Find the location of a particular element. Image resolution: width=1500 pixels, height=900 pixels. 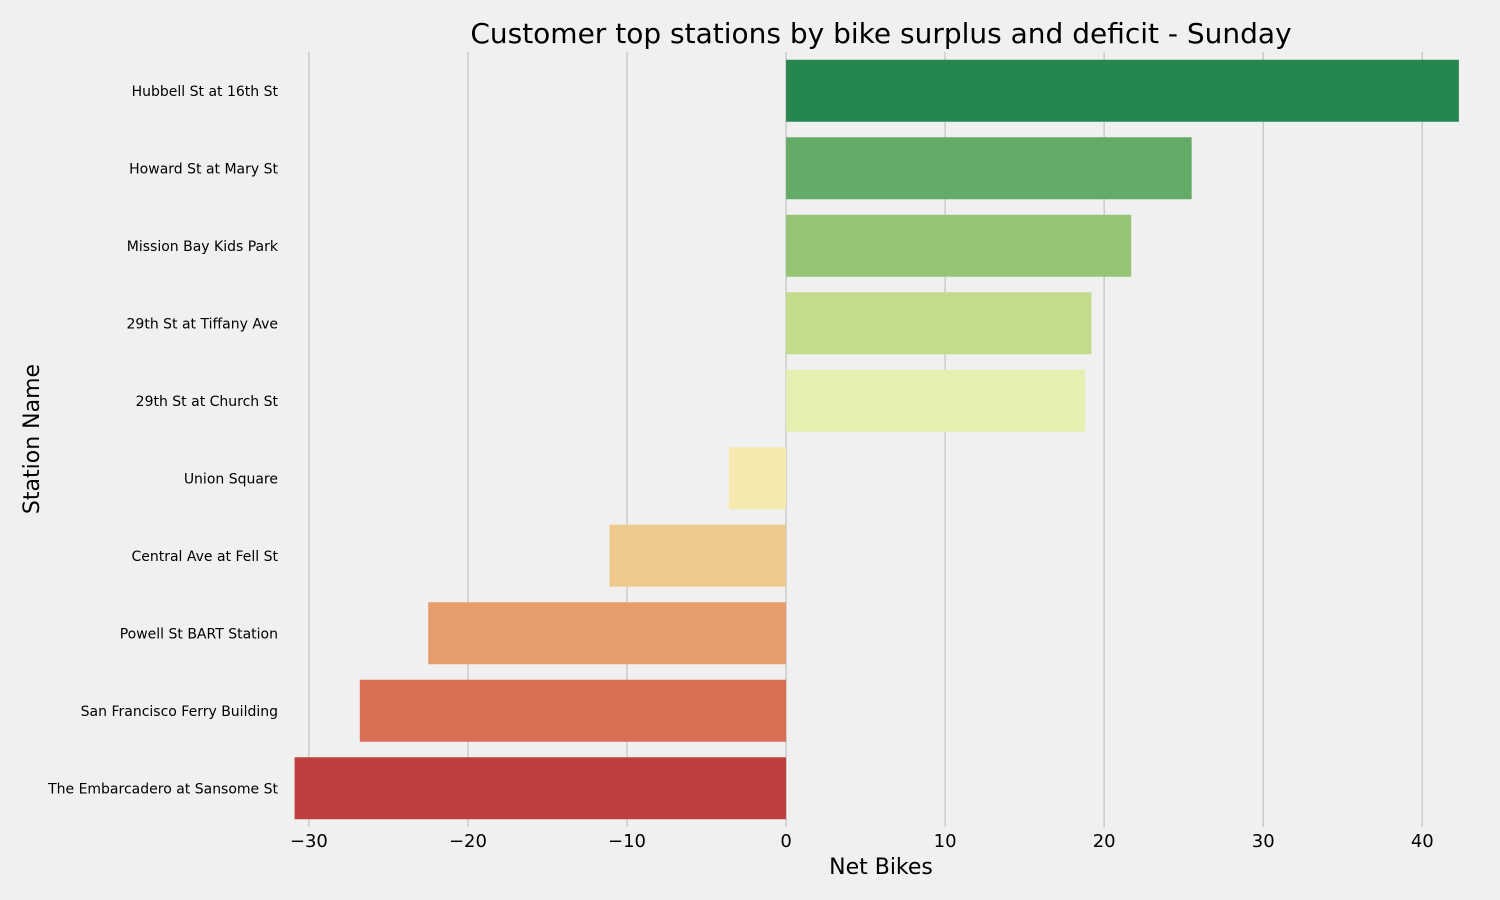

x-tick-label: 20 is located at coordinates (1104, 841).